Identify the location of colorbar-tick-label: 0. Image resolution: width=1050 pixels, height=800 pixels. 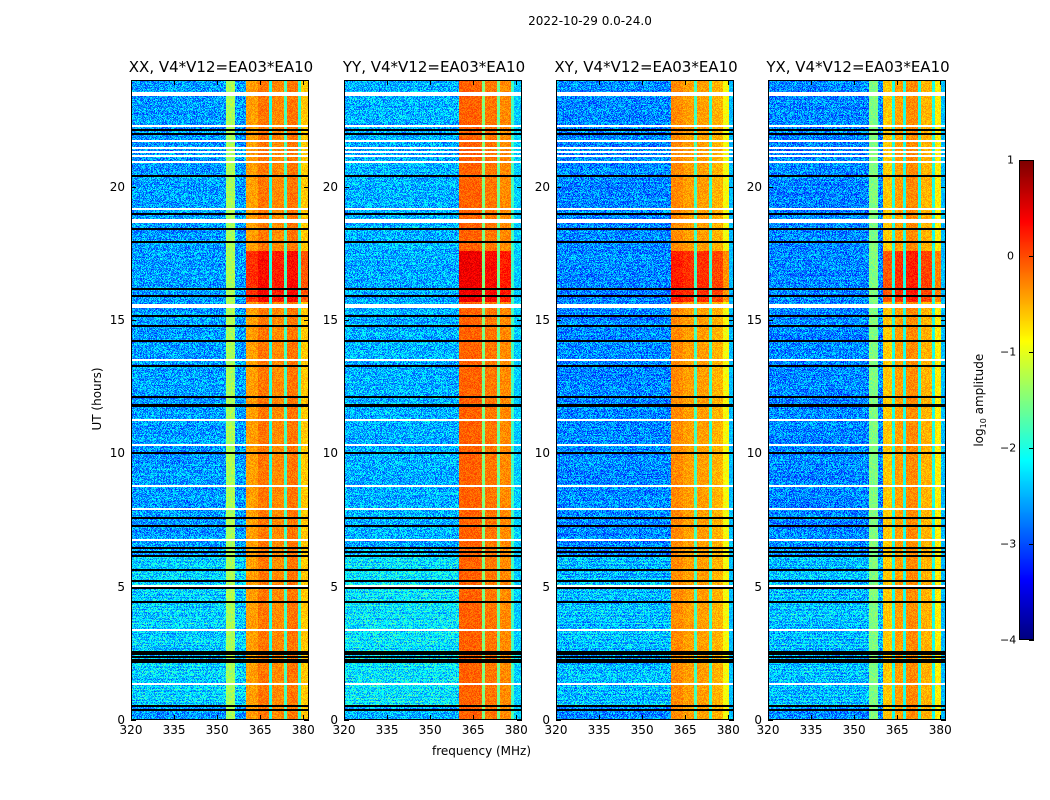
(1010, 256).